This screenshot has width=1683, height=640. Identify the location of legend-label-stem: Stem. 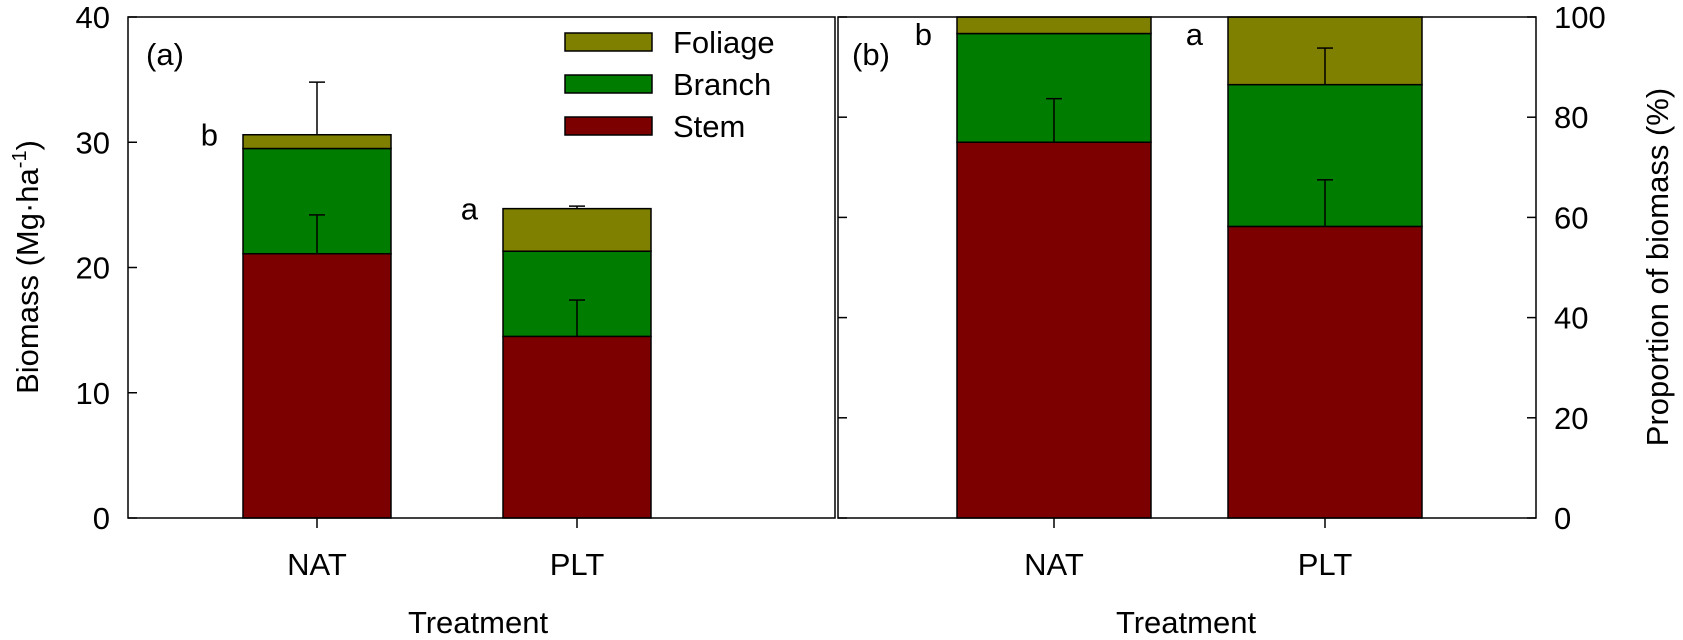
(709, 126).